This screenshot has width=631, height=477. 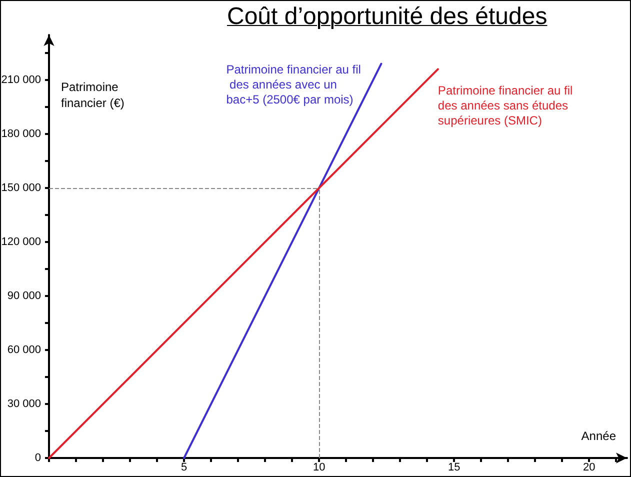 I want to click on y-tick-label: 60 000, so click(x=24, y=350).